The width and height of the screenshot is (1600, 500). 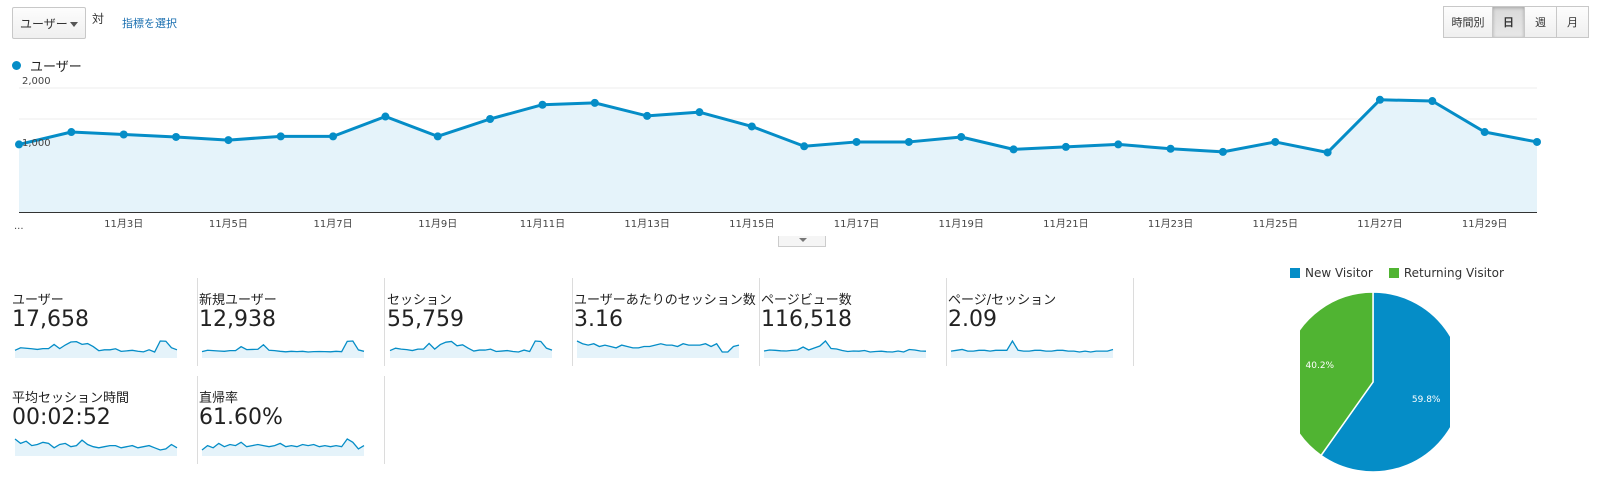 I want to click on period-day-button: 日, so click(x=1508, y=22).